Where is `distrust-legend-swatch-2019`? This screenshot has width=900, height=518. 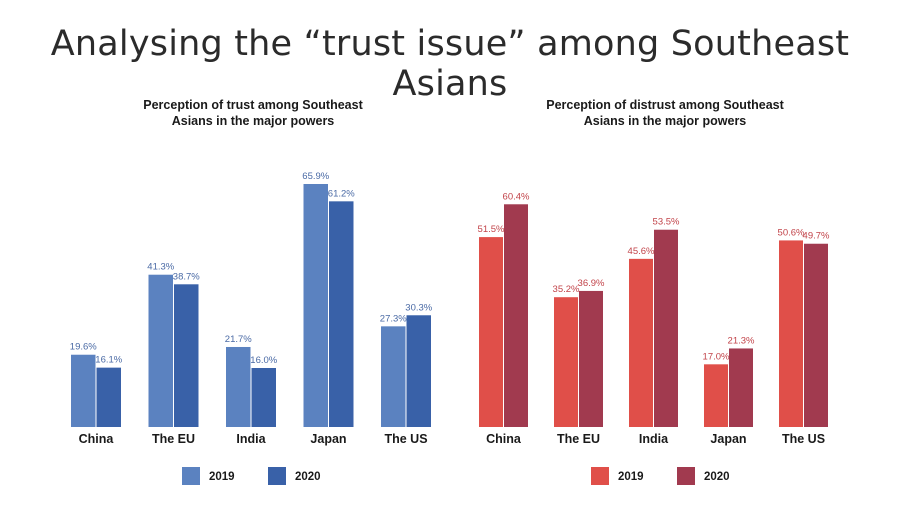
distrust-legend-swatch-2019 is located at coordinates (600, 476).